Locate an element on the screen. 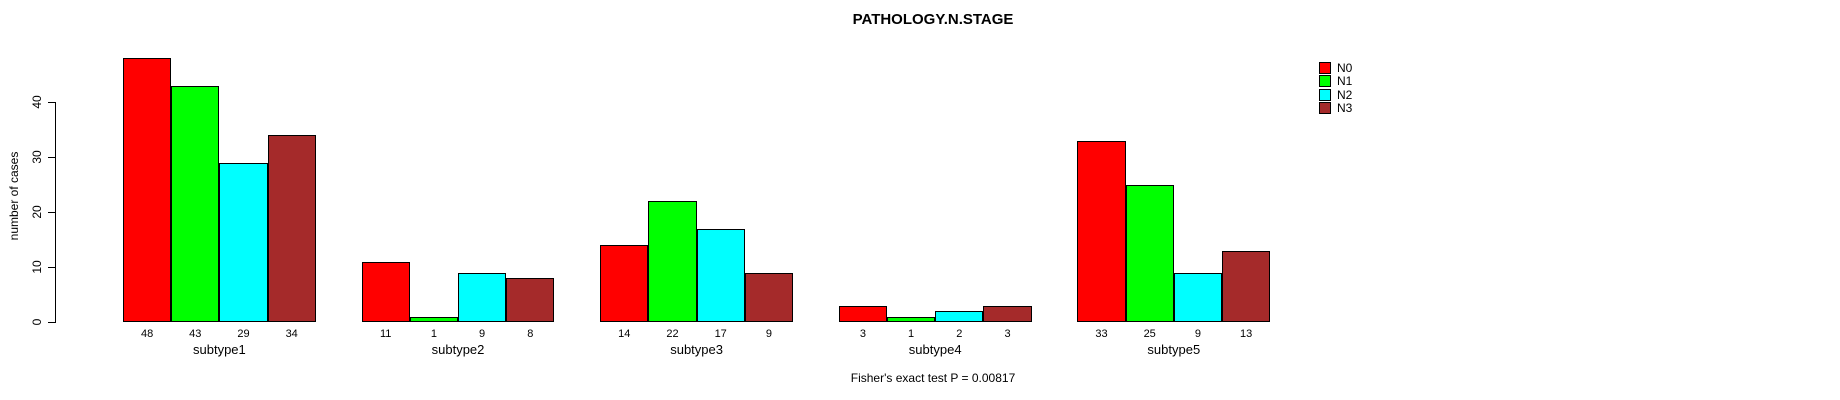  legend-label-N3: N3 is located at coordinates (1345, 108).